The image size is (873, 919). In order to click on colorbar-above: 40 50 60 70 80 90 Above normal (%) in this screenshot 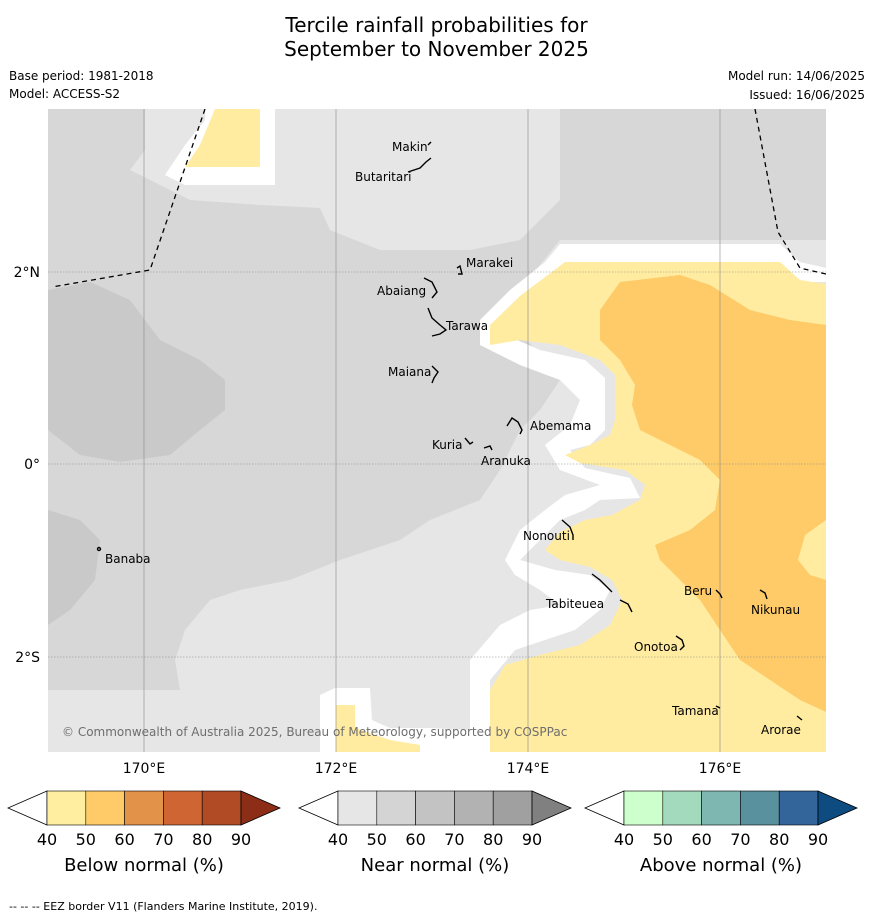, I will do `click(721, 833)`.